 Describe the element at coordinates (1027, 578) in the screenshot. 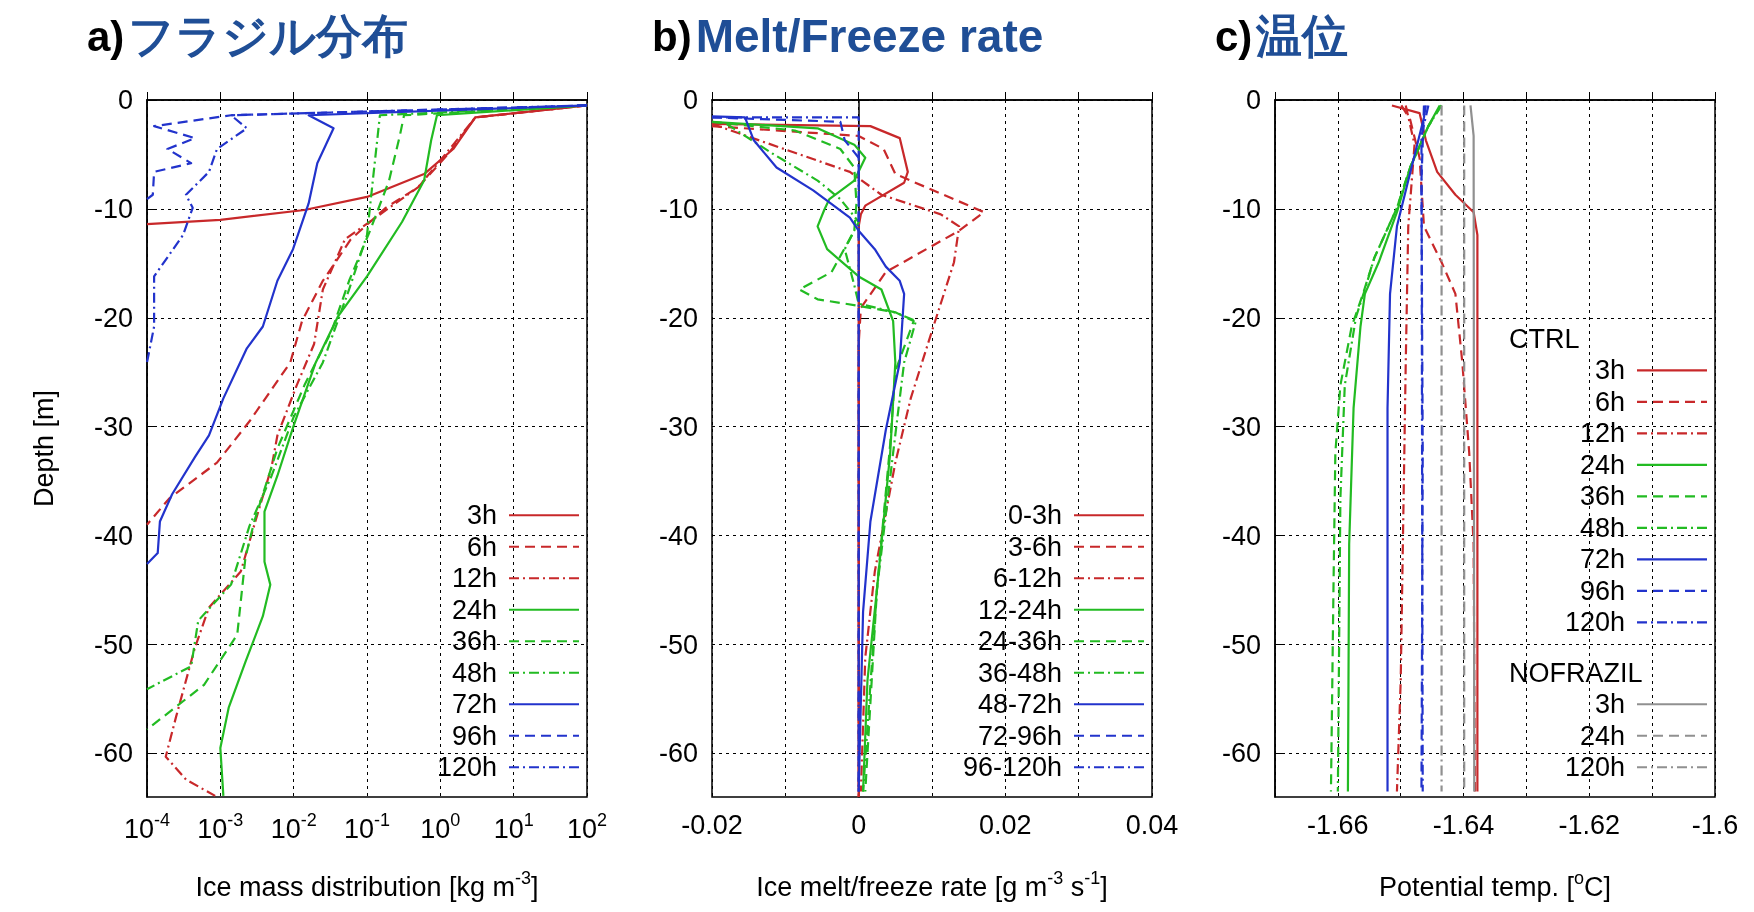

I see `legend-label: 6-12h` at that location.